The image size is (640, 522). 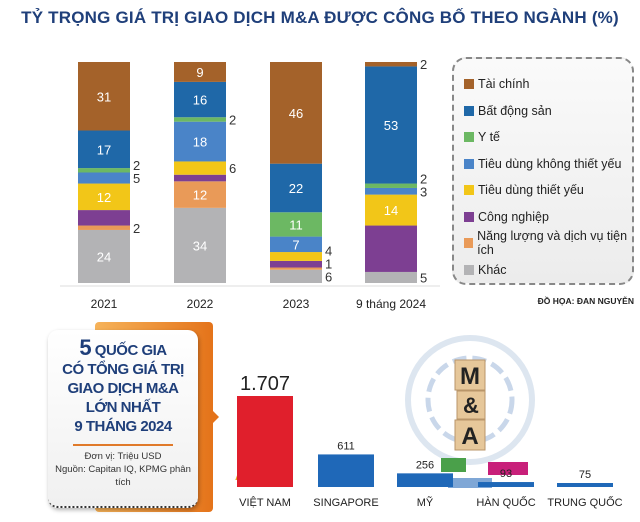 What do you see at coordinates (425, 465) in the screenshot?
I see `value-label: 256` at bounding box center [425, 465].